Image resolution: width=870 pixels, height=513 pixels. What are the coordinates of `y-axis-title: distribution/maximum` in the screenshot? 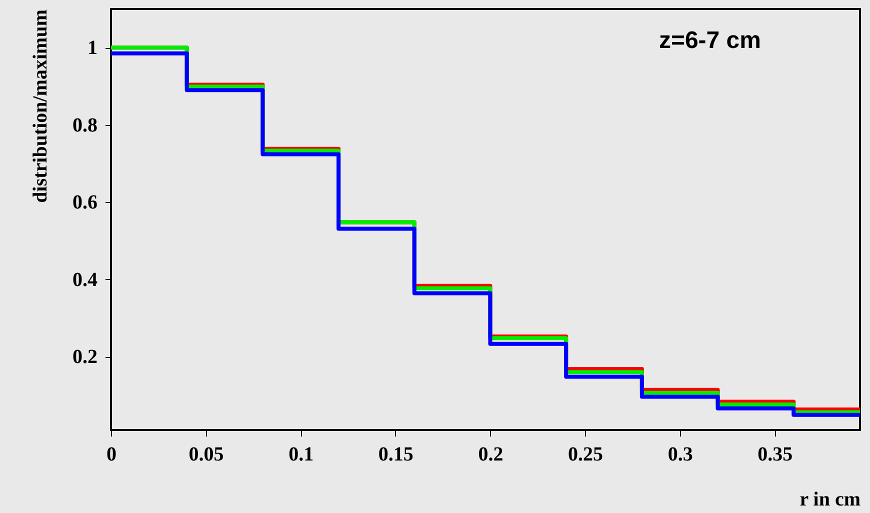 It's located at (41, 106).